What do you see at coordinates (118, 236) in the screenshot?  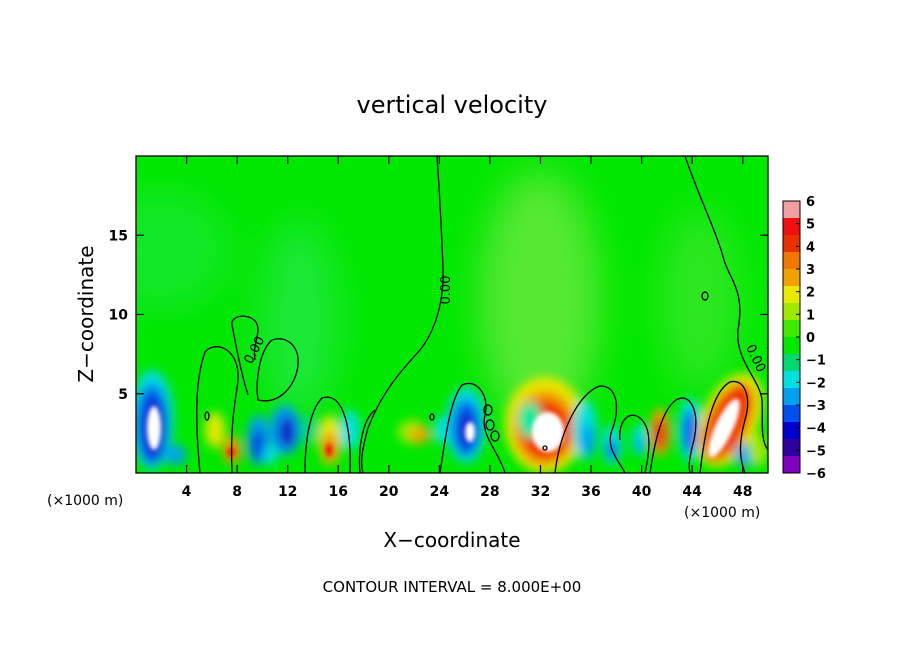 I see `y-tick-label: 15` at bounding box center [118, 236].